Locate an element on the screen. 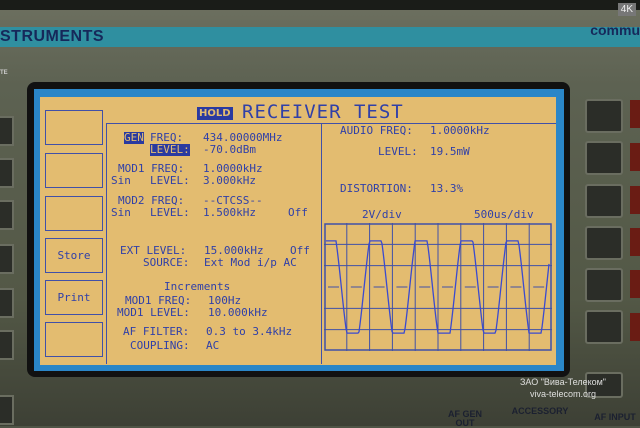 Image resolution: width=640 pixels, height=428 pixels. mod1-level-label: LEVEL: is located at coordinates (170, 180).